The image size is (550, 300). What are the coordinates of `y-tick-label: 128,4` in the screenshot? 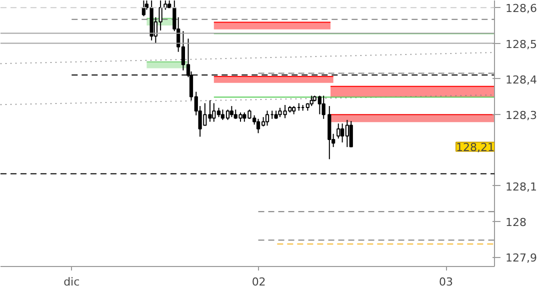 It's located at (521, 79).